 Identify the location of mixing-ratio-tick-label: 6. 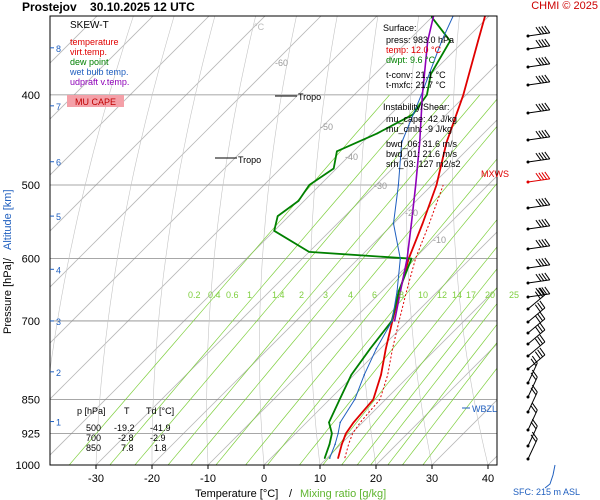
(374, 295).